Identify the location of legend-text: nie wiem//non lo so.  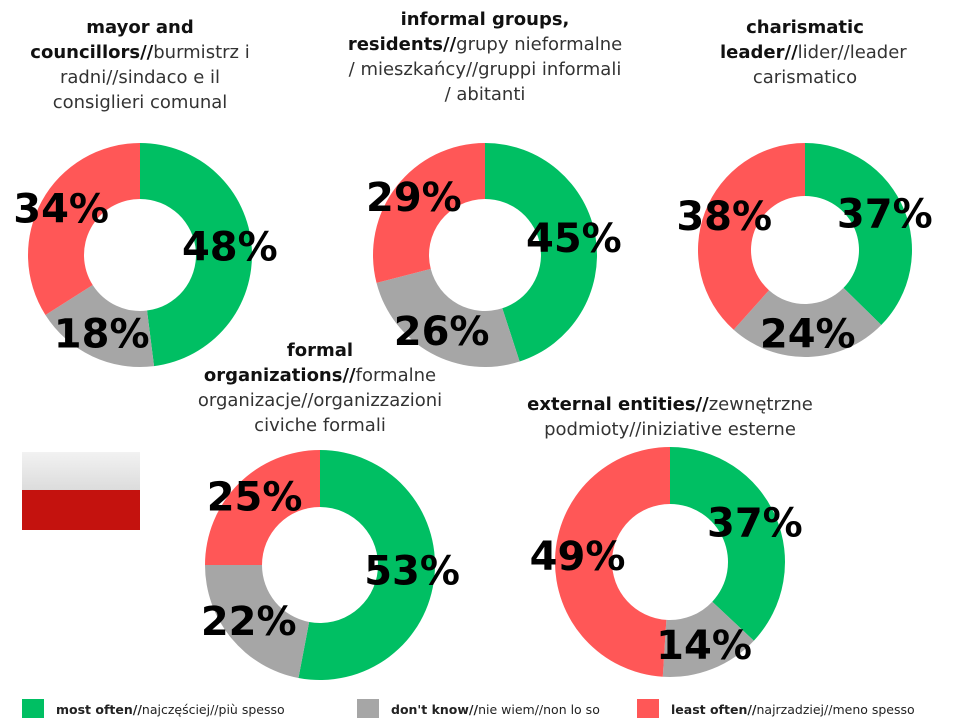
(539, 709).